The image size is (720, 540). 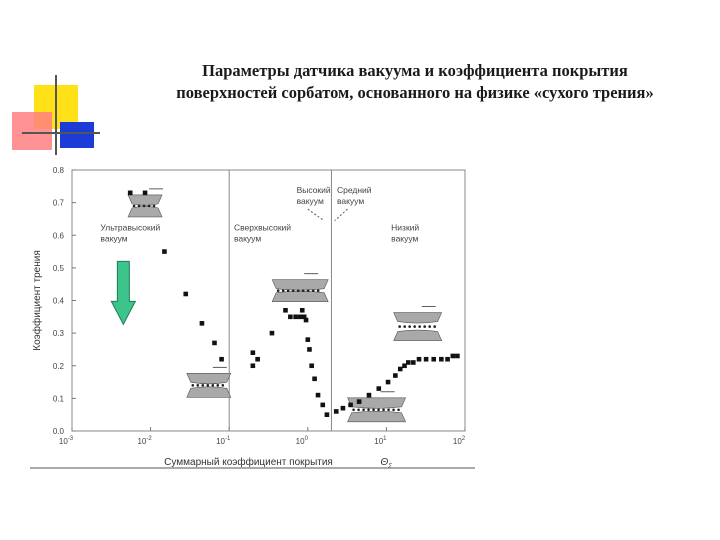 I want to click on y-tick-label: 0.2, so click(x=59, y=366).